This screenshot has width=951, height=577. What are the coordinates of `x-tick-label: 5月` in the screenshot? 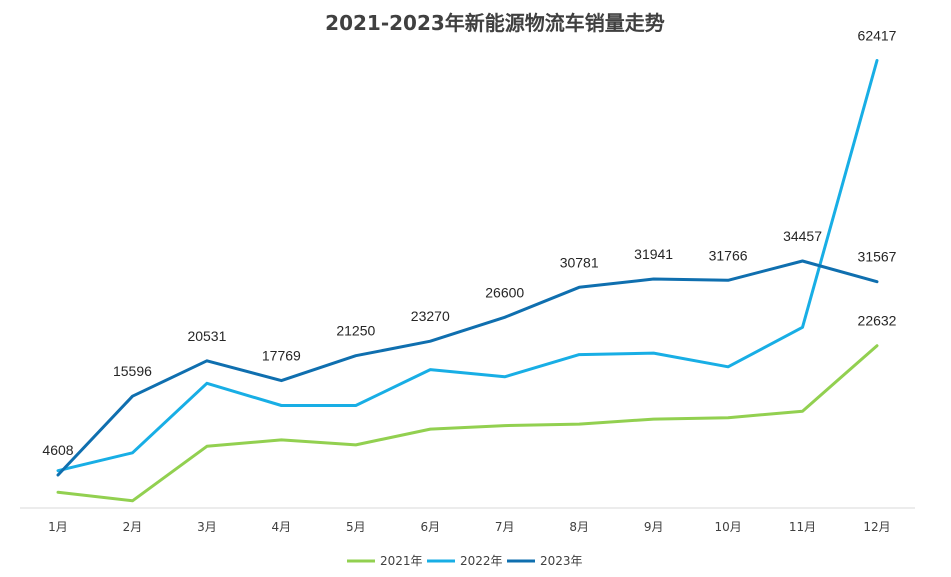 It's located at (356, 527).